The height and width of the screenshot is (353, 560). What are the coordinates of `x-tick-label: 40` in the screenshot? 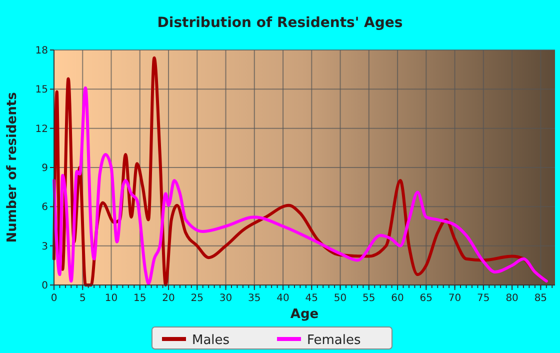 It's located at (283, 298).